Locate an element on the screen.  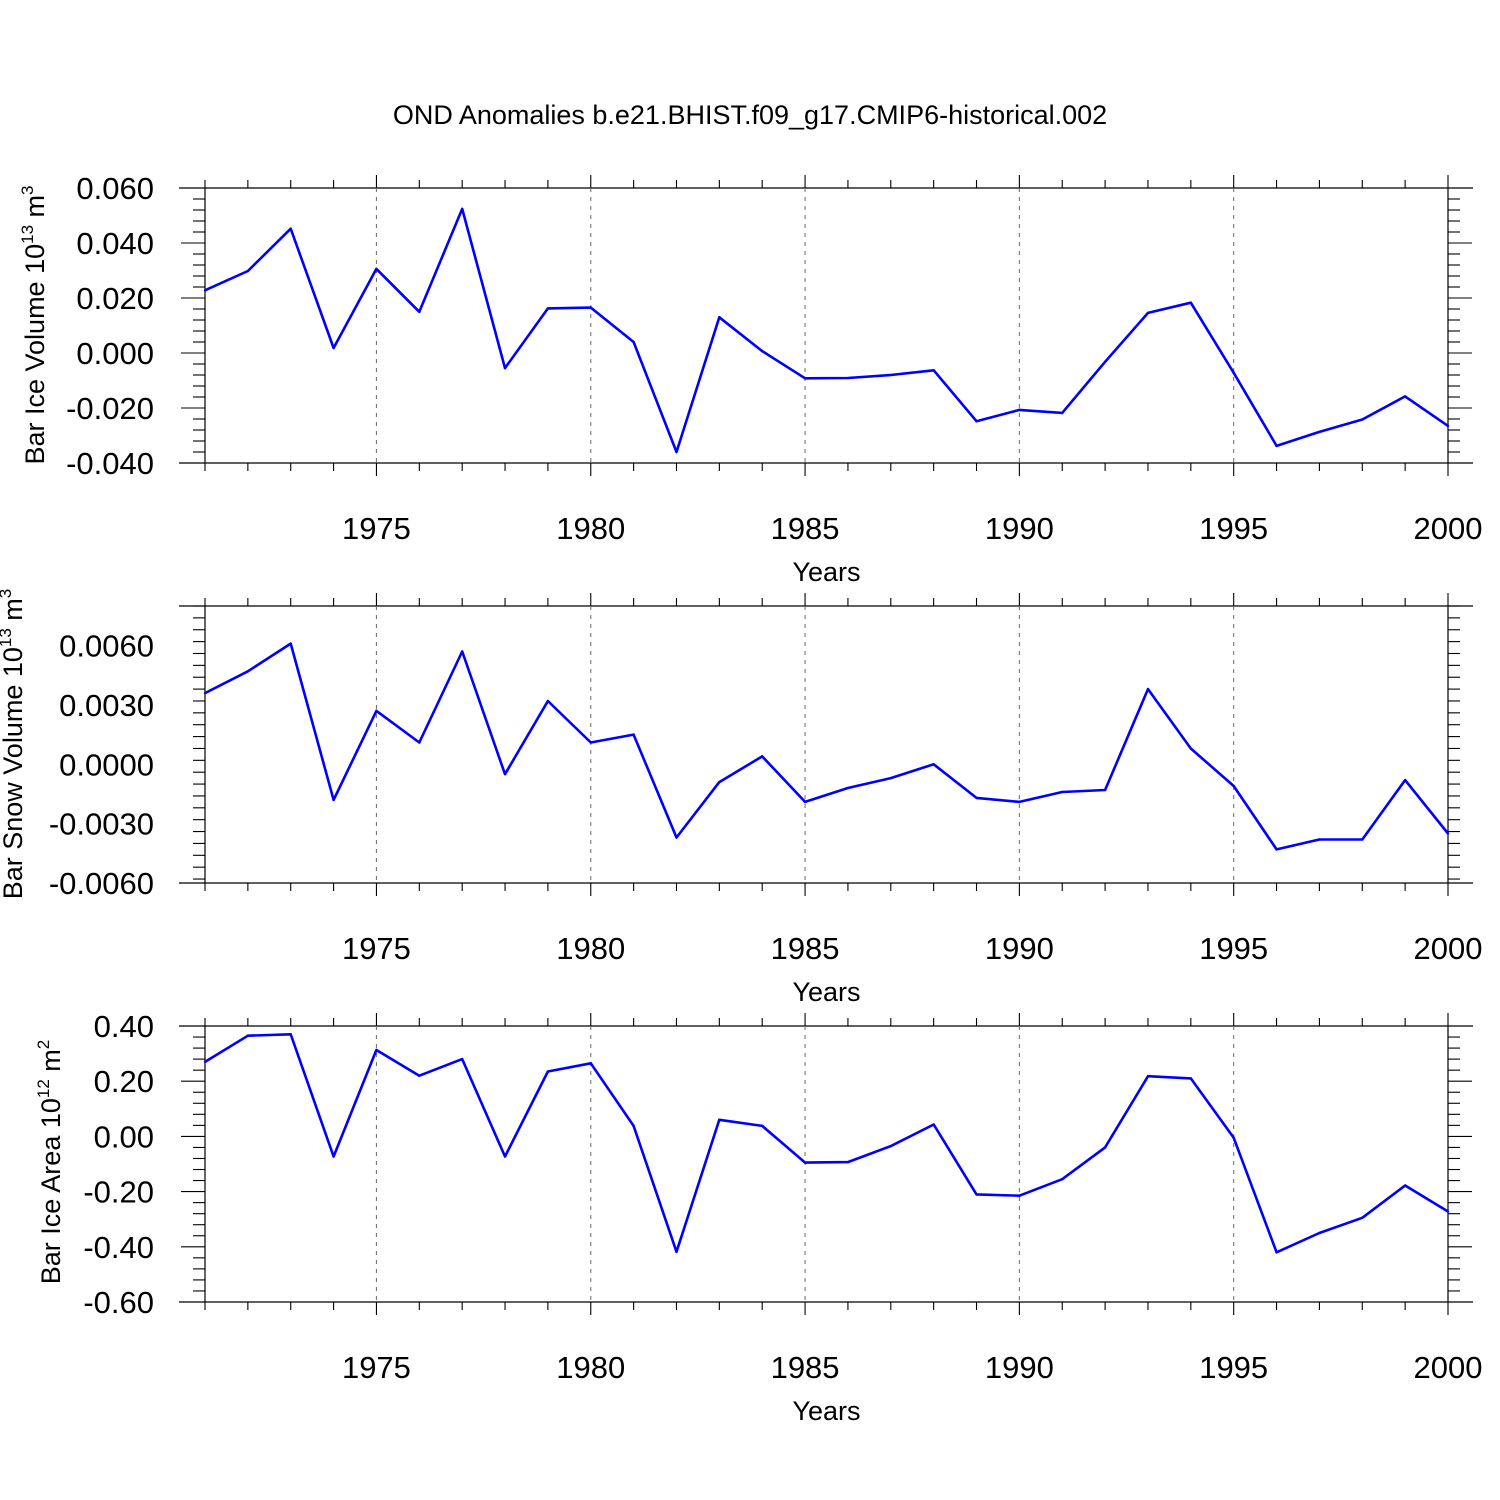
y-tick-label: -0.60 is located at coordinates (118, 1302).